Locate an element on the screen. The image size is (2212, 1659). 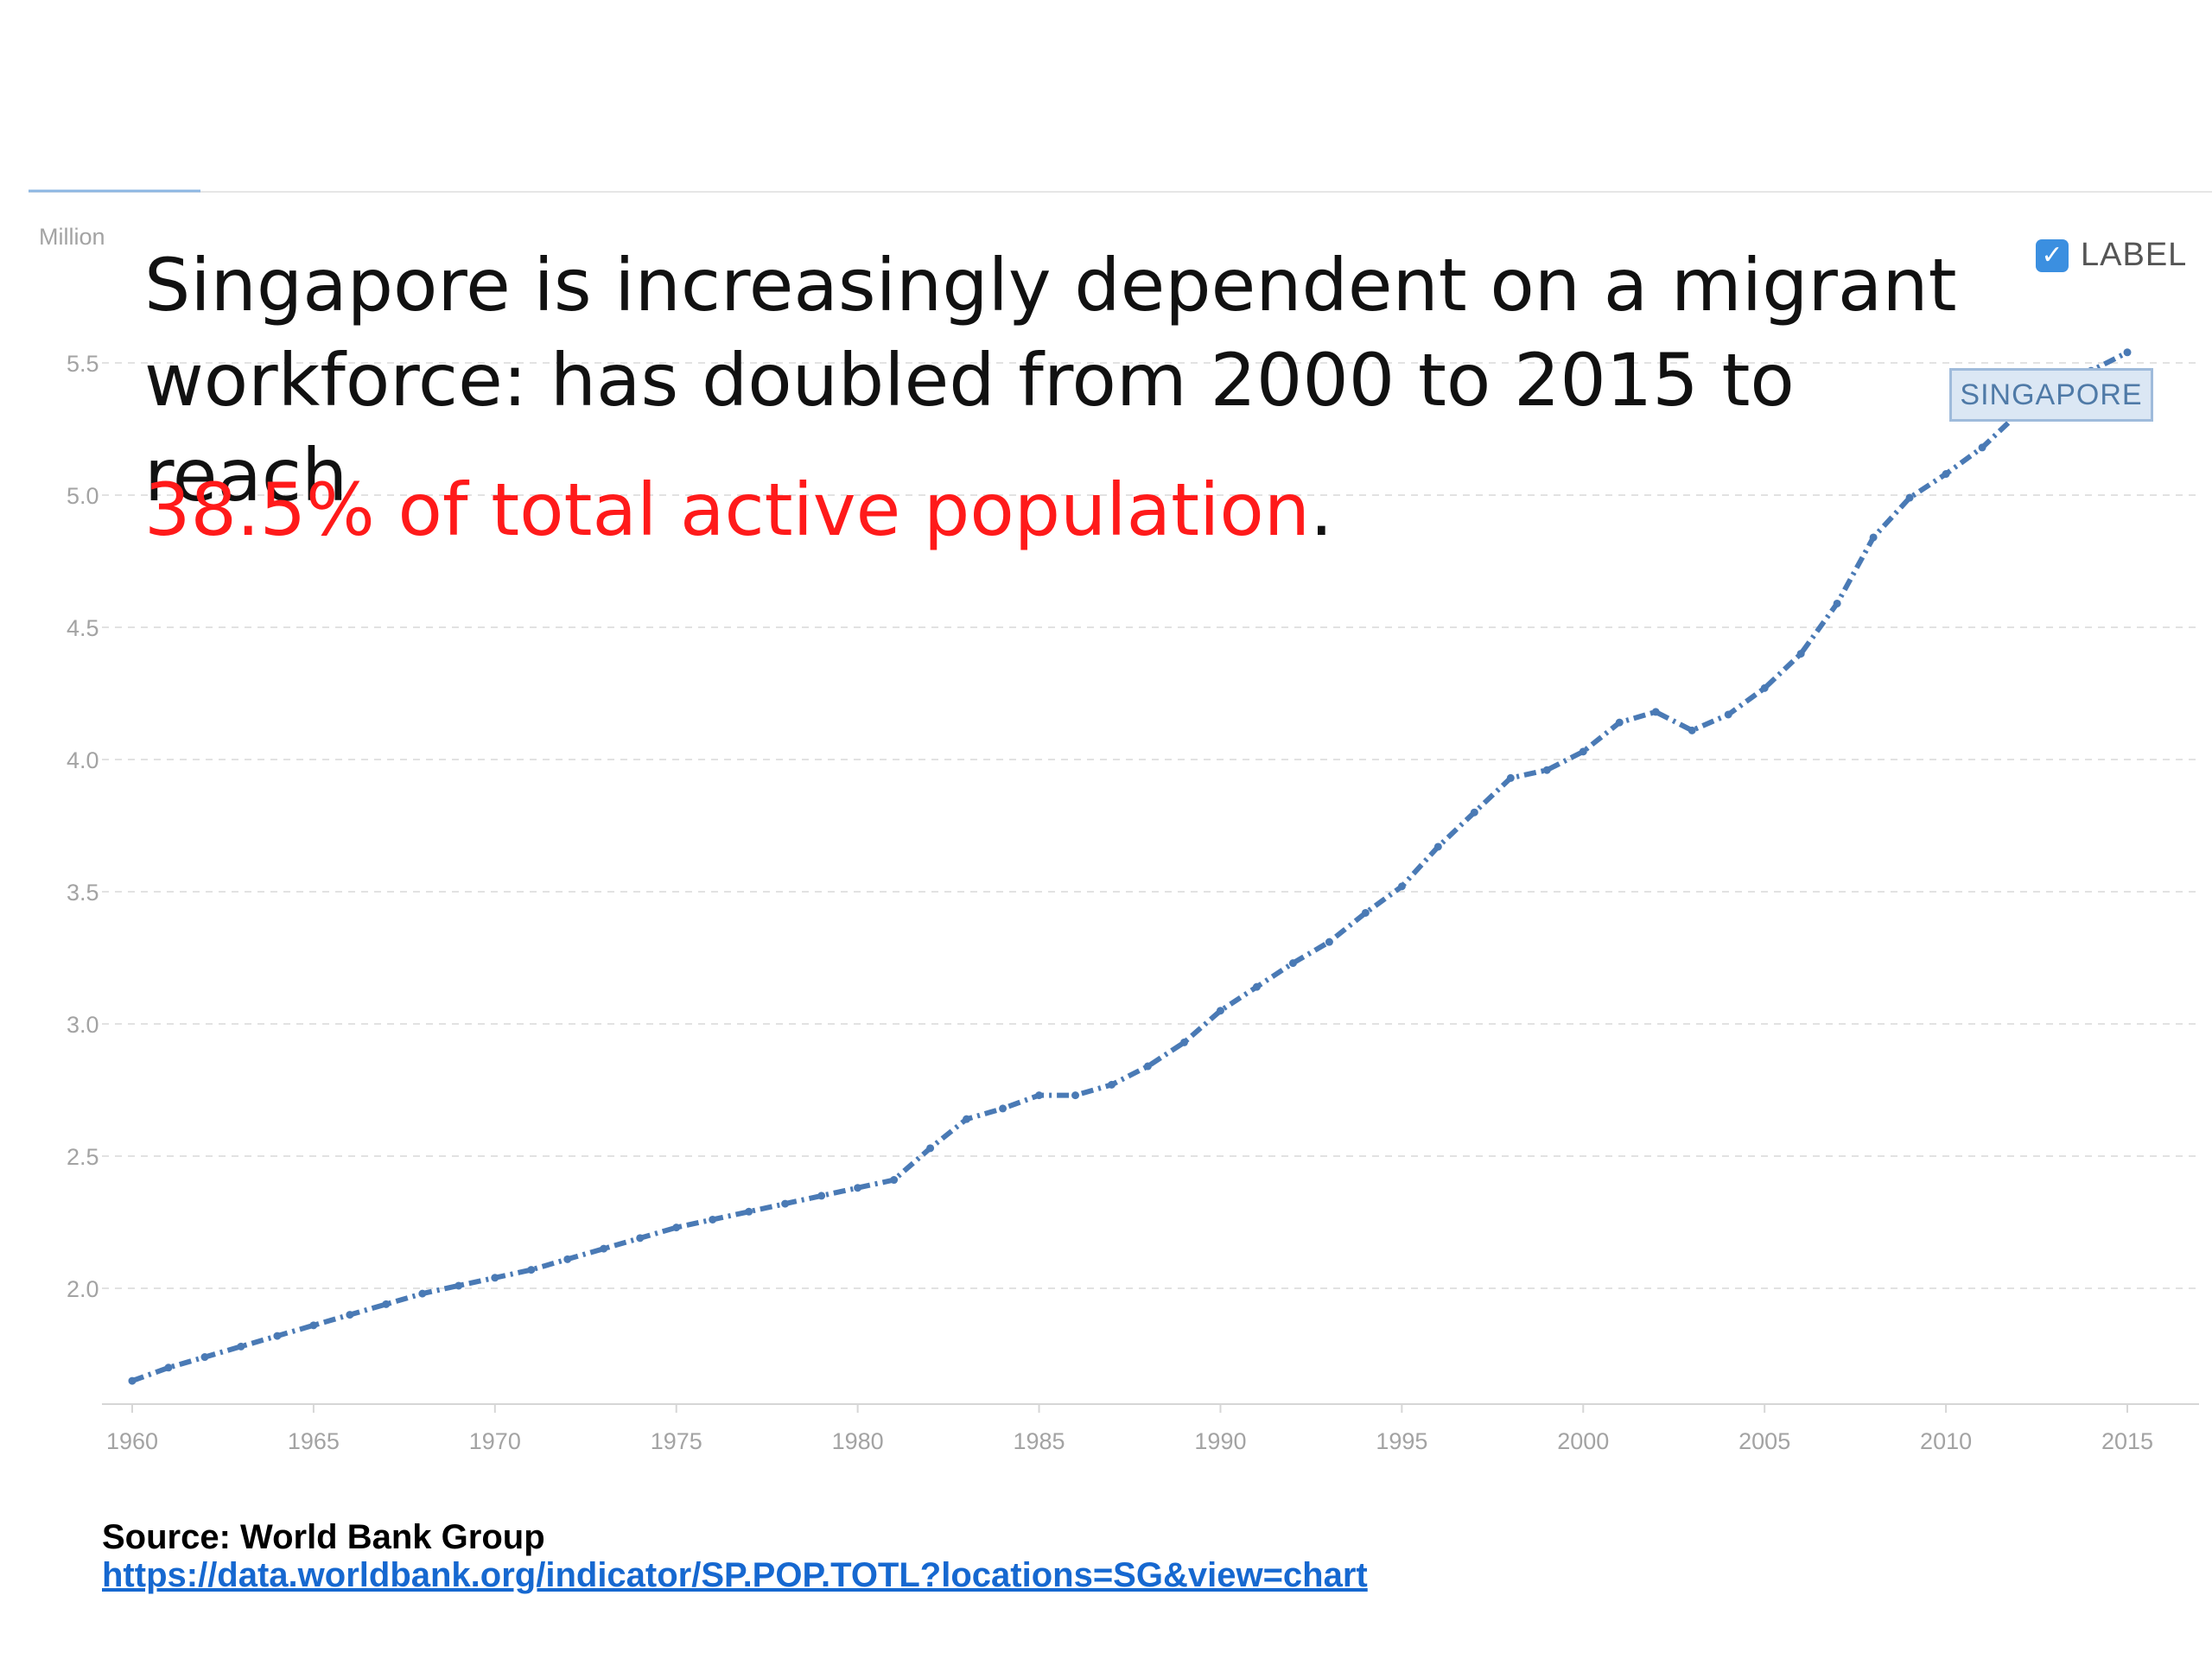
headline-highlight: 38.5% of total active population. is located at coordinates (738, 509).